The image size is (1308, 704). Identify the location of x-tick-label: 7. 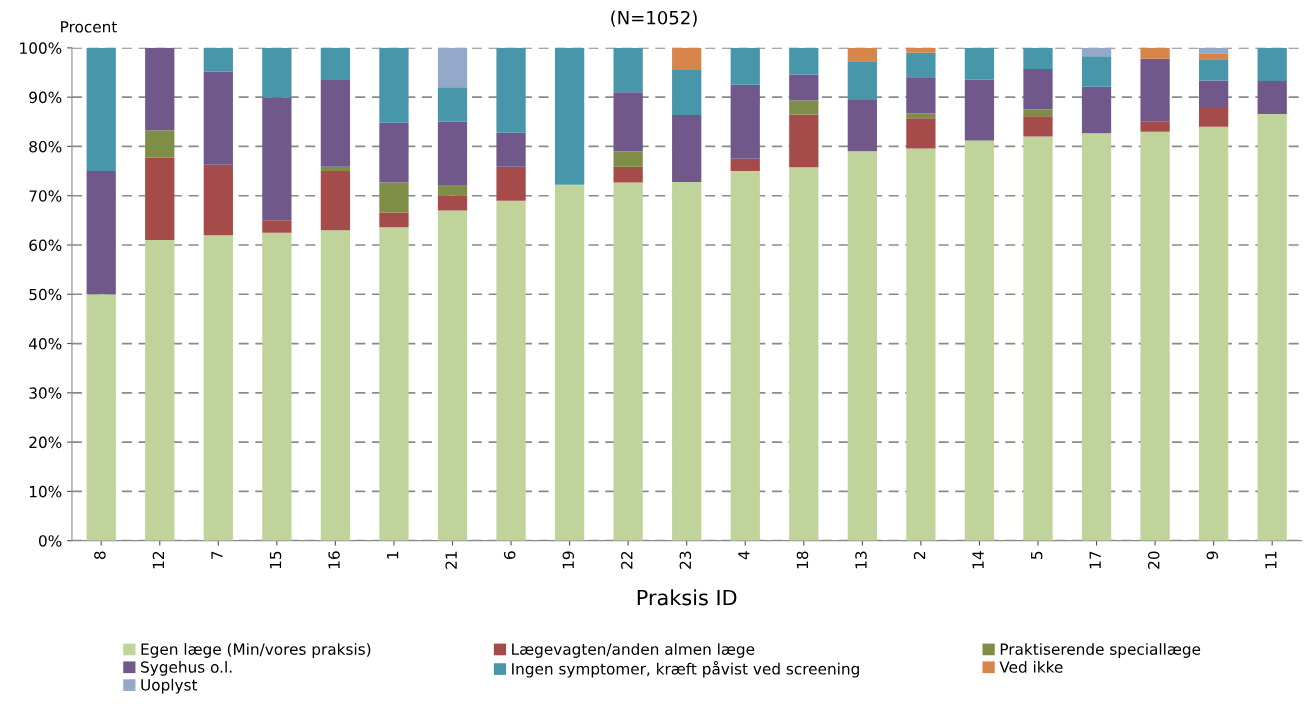
(217, 555).